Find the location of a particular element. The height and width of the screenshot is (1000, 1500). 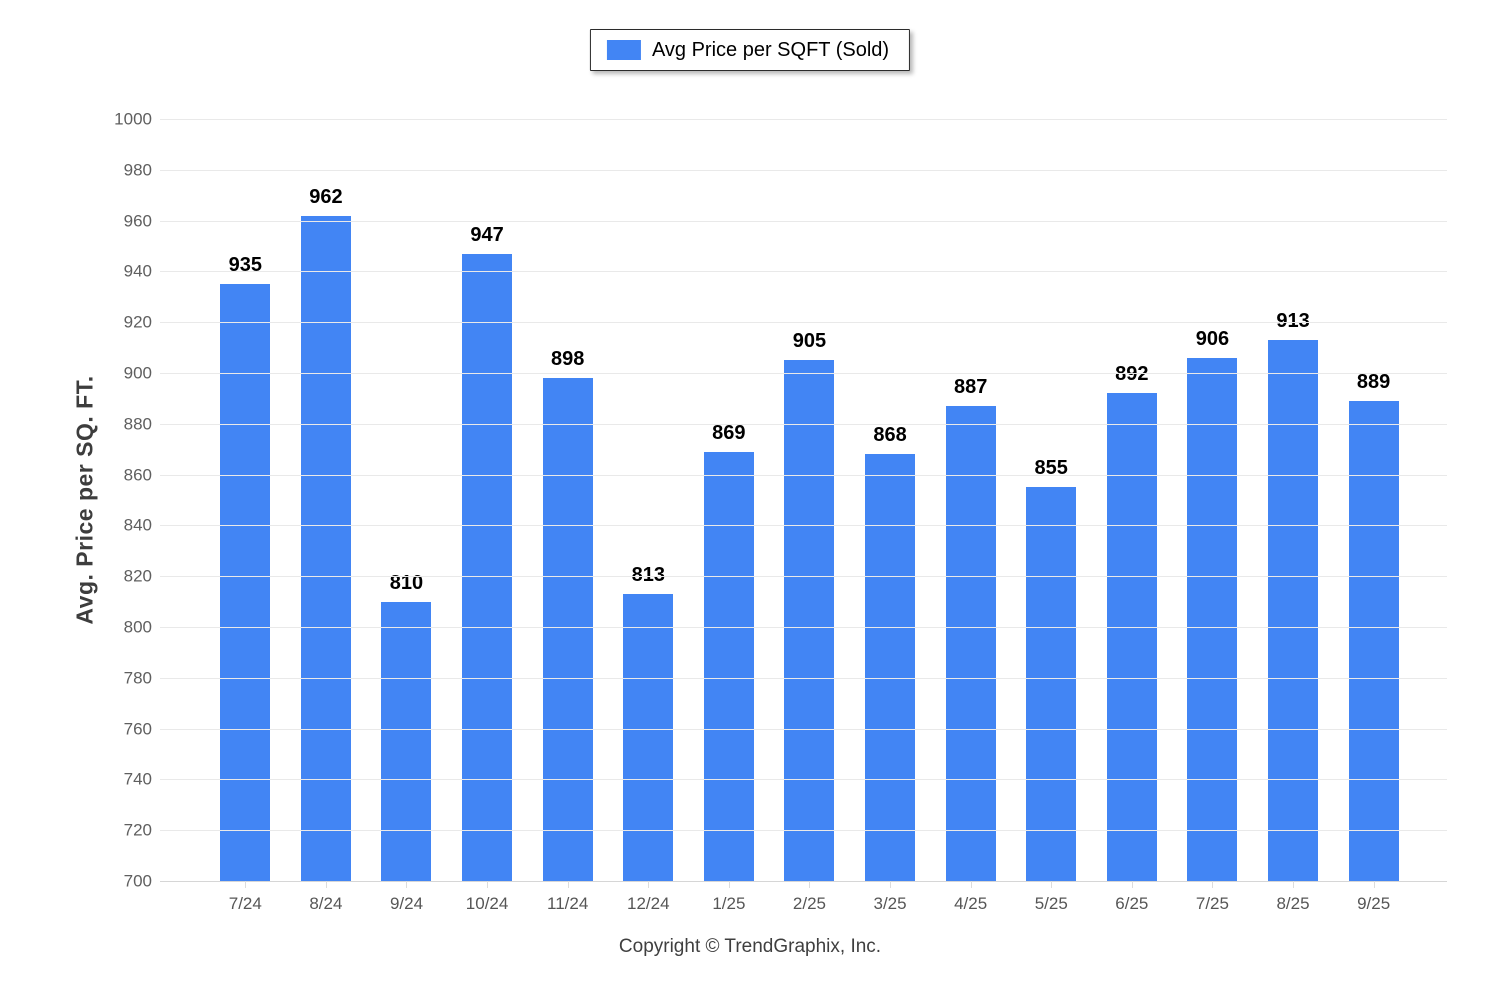

y-tick-label: 1000 is located at coordinates (133, 119).